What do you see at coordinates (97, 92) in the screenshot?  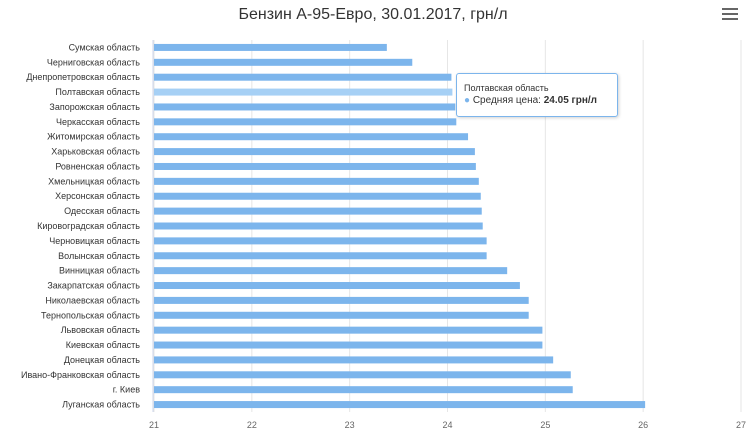 I see `category-label: Полтавская область` at bounding box center [97, 92].